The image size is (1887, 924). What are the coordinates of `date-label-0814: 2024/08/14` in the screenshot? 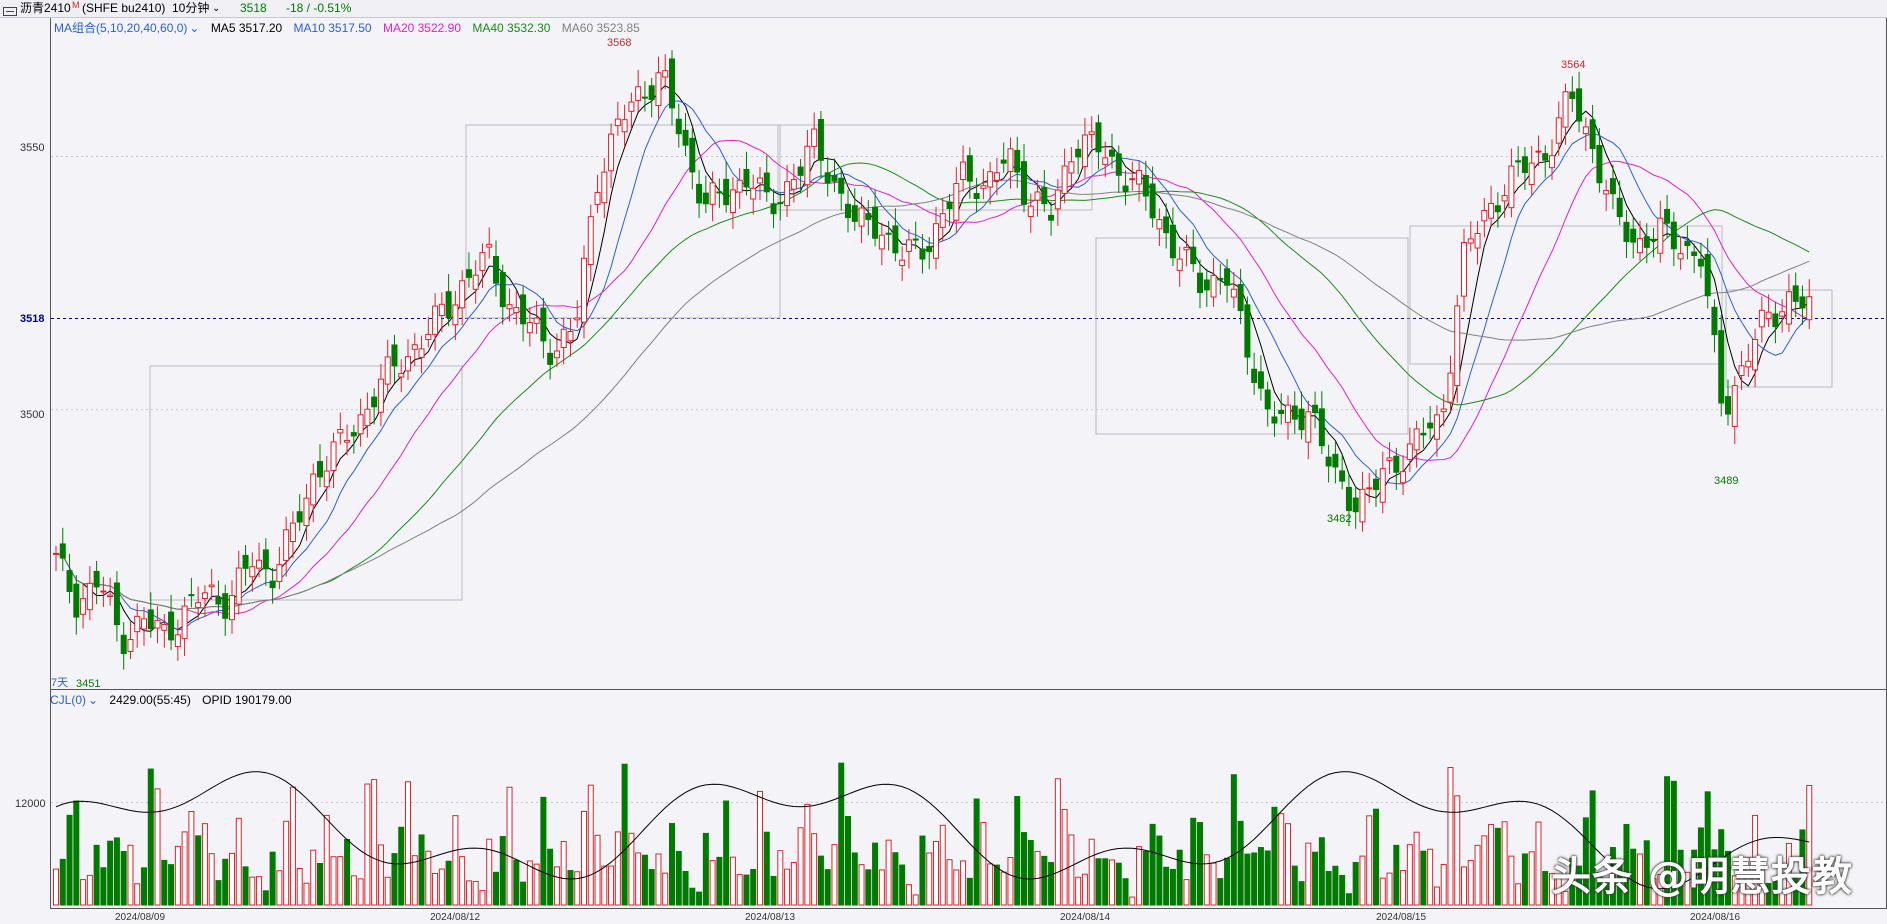 It's located at (1085, 917).